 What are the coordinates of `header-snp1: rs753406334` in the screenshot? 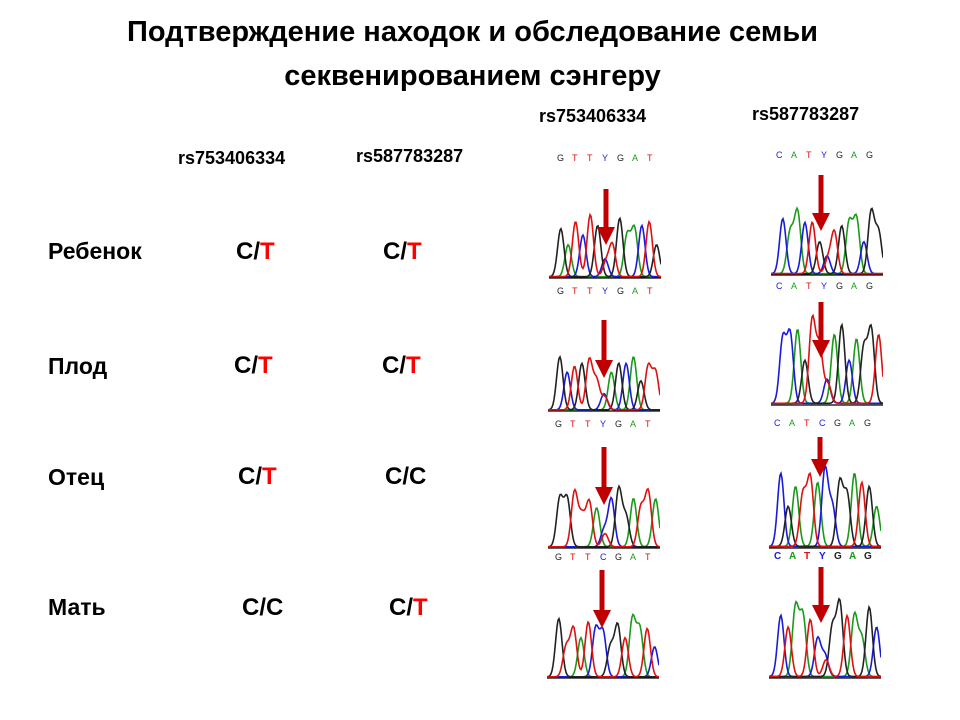 It's located at (232, 158).